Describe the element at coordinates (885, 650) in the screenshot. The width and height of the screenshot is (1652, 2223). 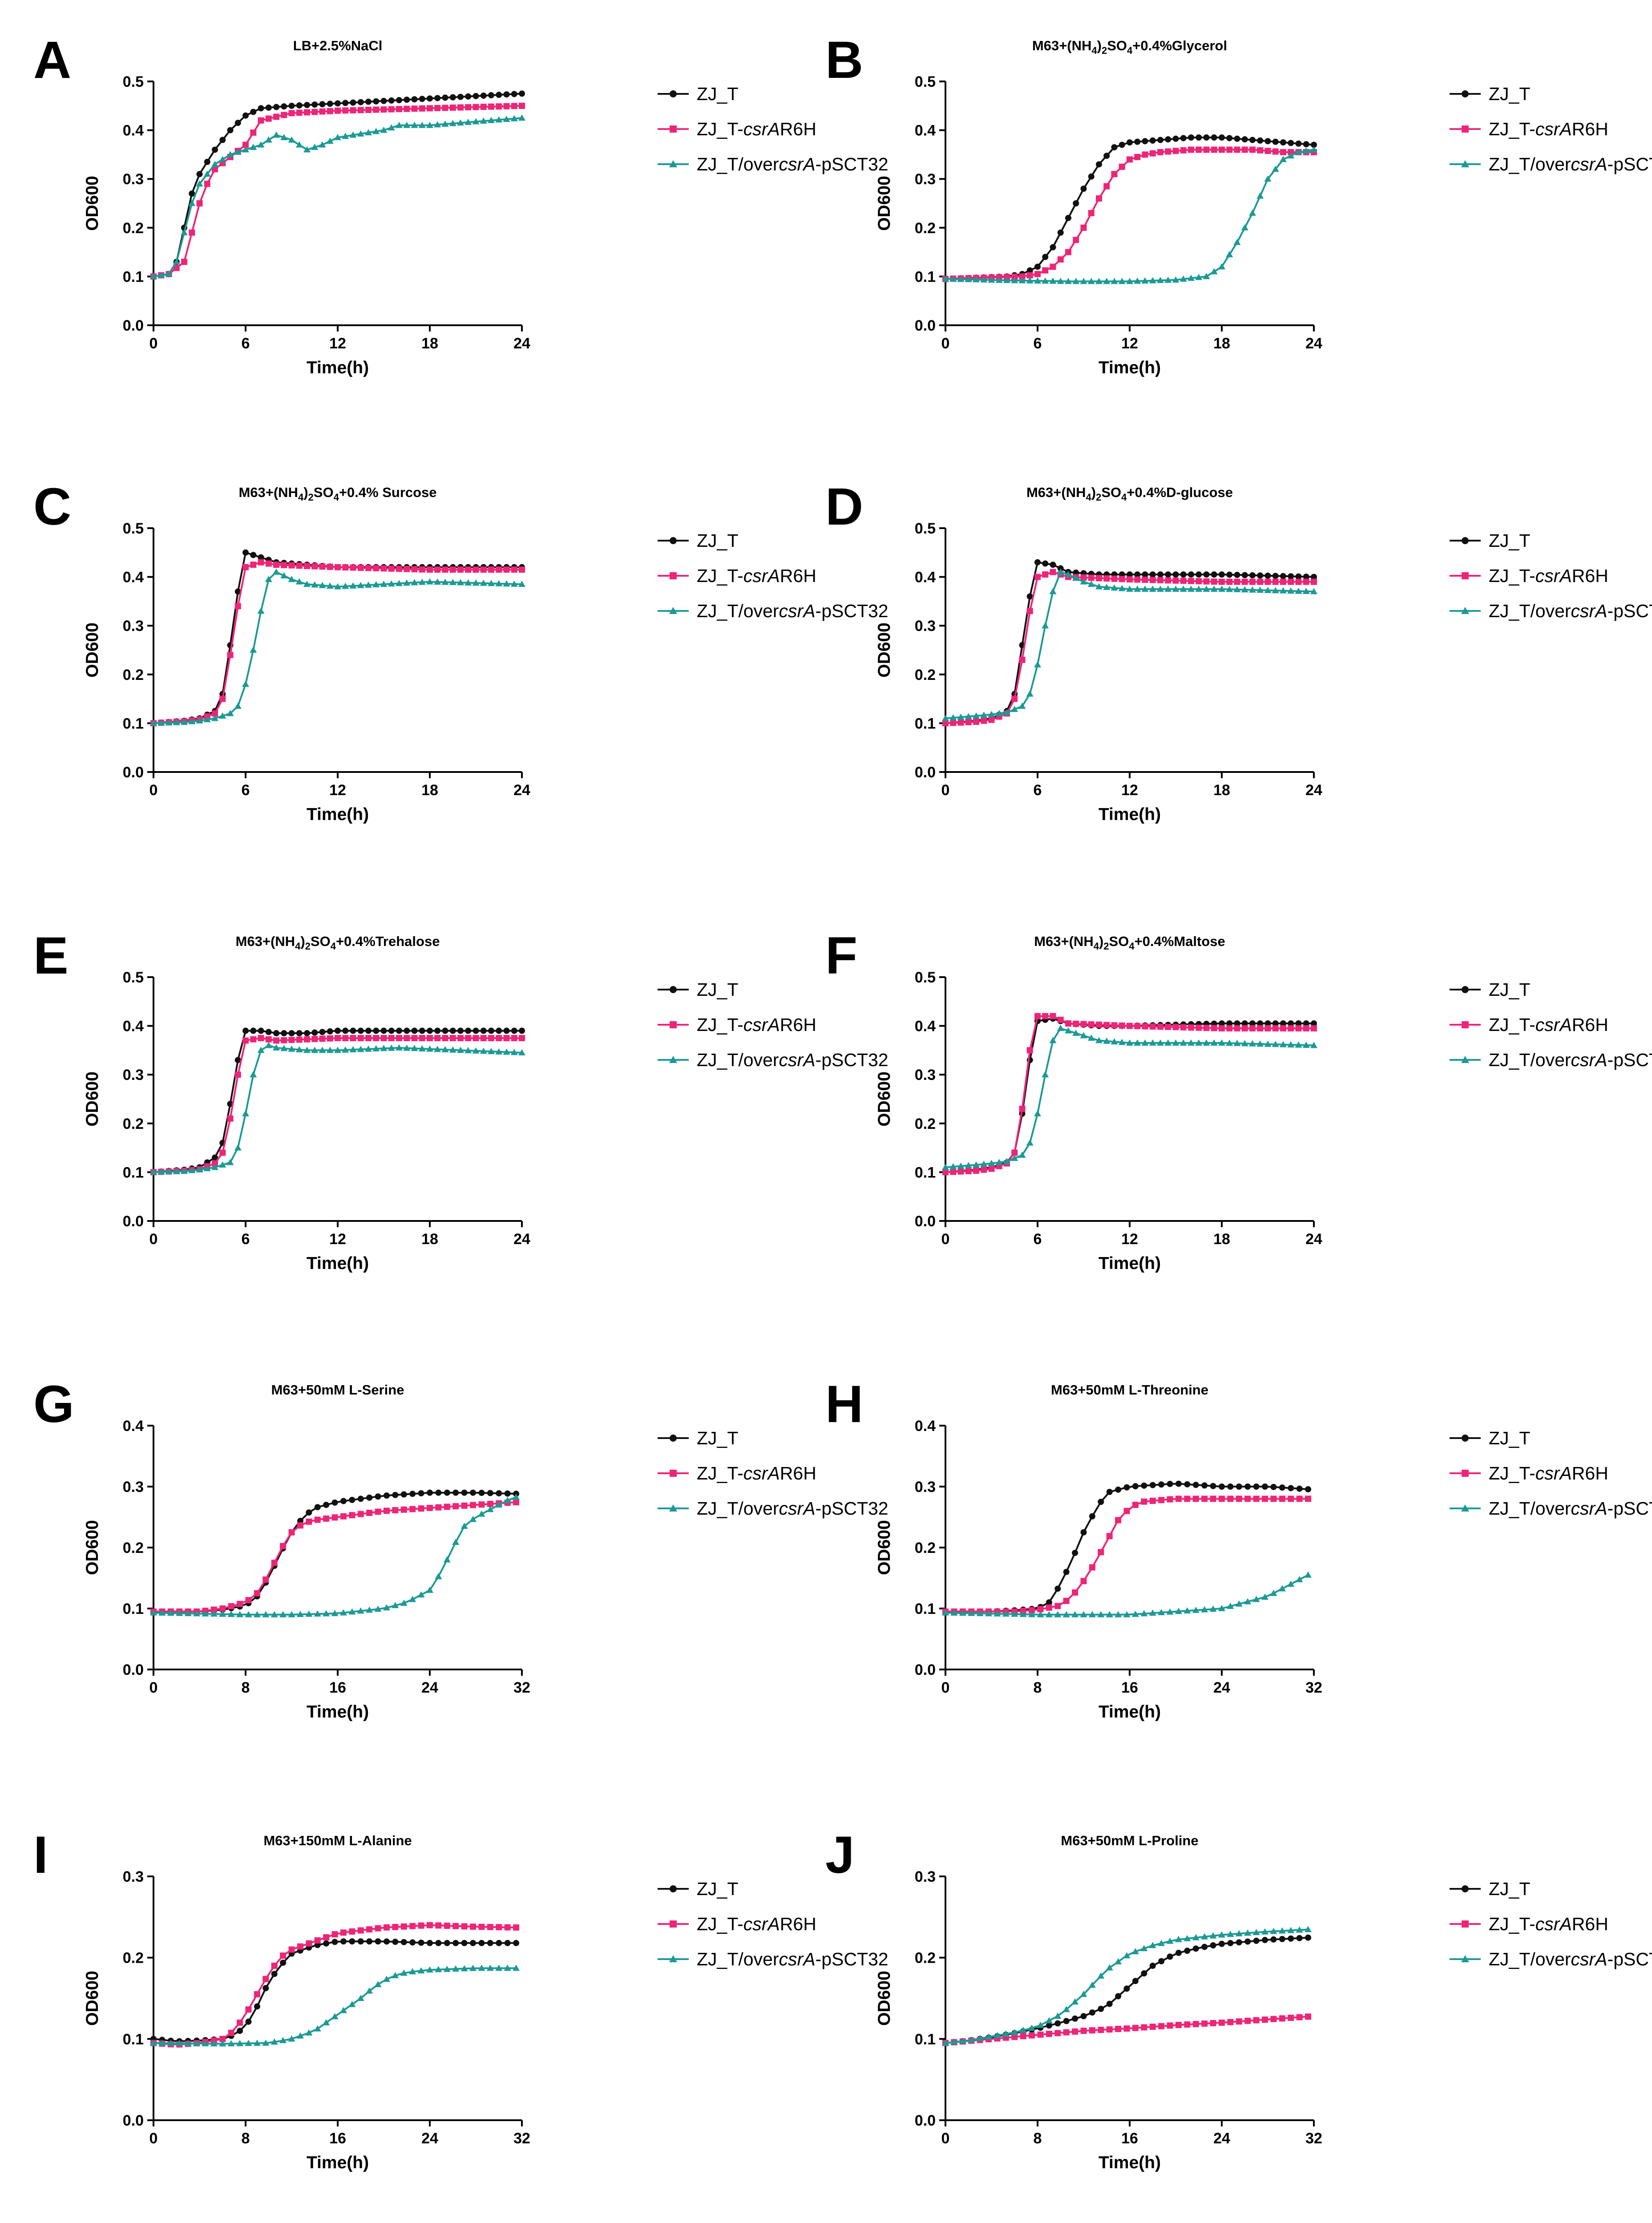
I see `y-axis-label: OD600` at that location.